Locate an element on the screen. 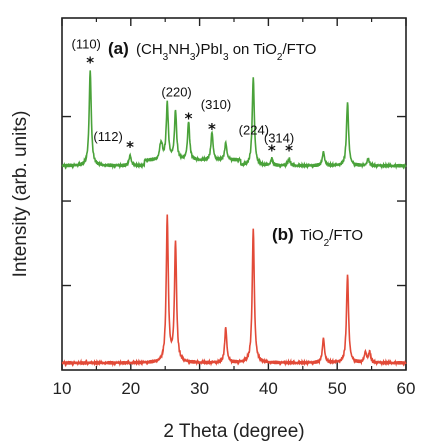 This screenshot has height=444, width=422. x-axis-label: 2 Theta (degree) is located at coordinates (233, 431).